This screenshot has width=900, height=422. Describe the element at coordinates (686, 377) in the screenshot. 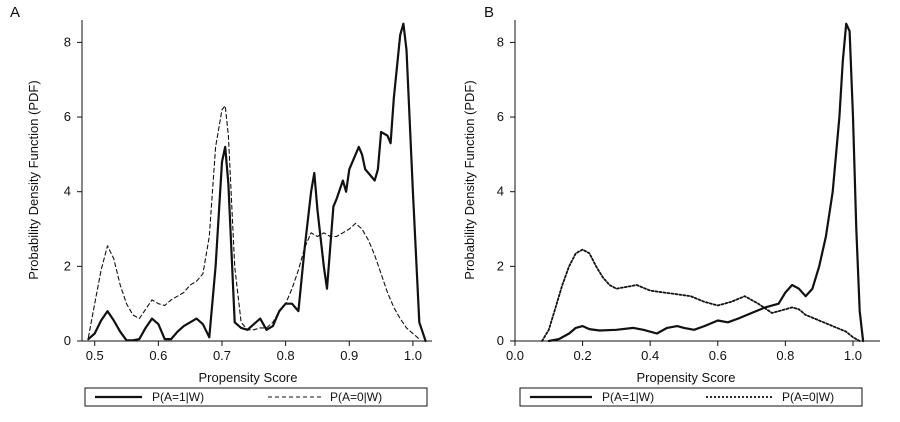

I see `x-axis-title-b: Propensity Score` at that location.